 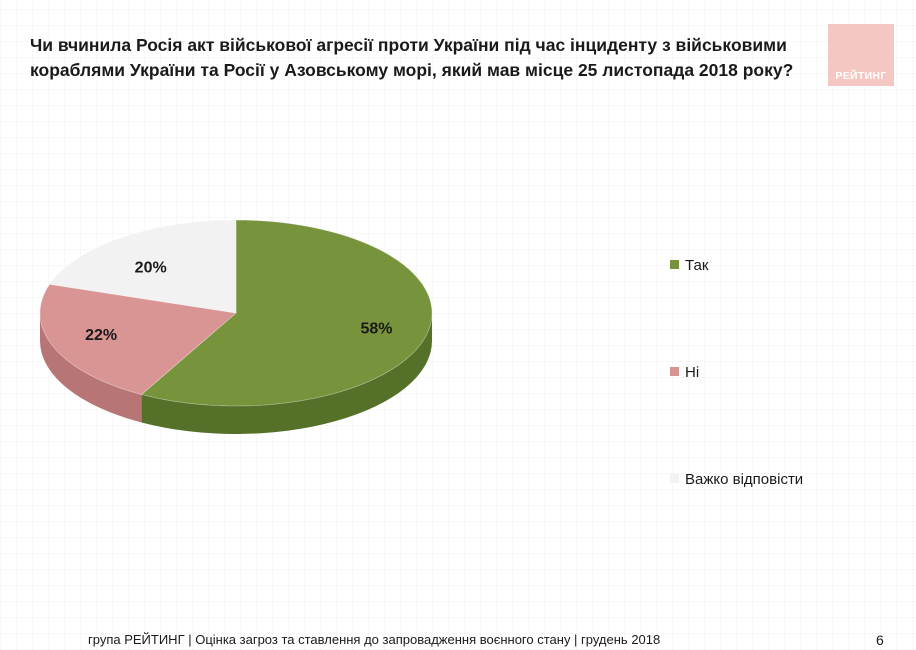 What do you see at coordinates (91, 368) in the screenshot?
I see `pie-side-no` at bounding box center [91, 368].